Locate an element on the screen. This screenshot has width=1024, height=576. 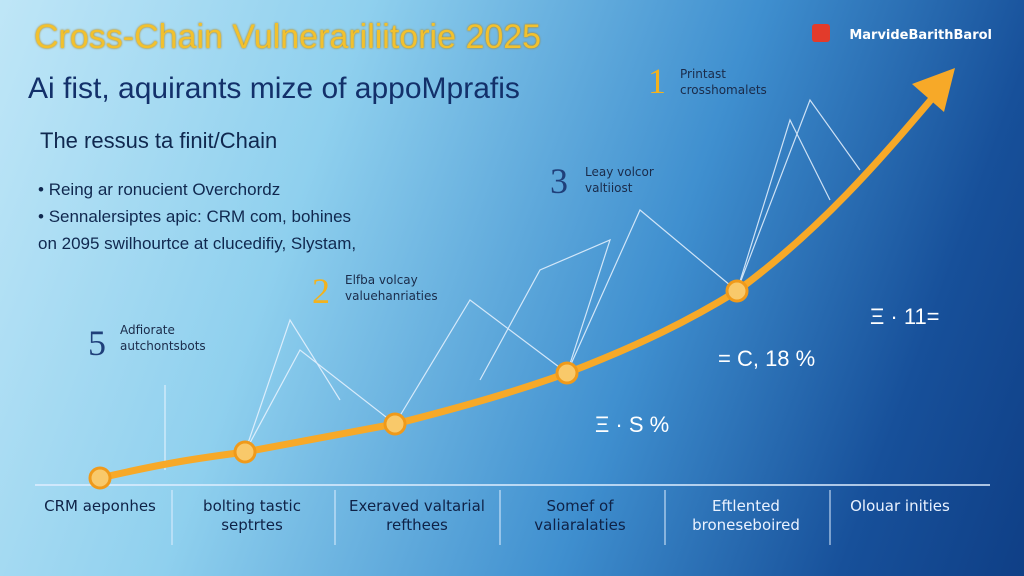
category: bolting tastic septrtes is located at coordinates (252, 515).